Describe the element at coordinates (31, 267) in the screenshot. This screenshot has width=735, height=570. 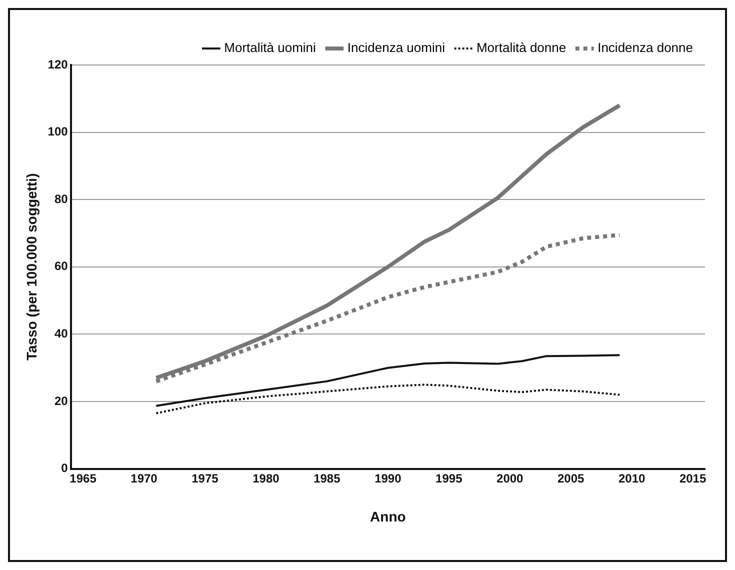
I see `y-axis-title: Tasso (per 100.000 soggetti)` at that location.